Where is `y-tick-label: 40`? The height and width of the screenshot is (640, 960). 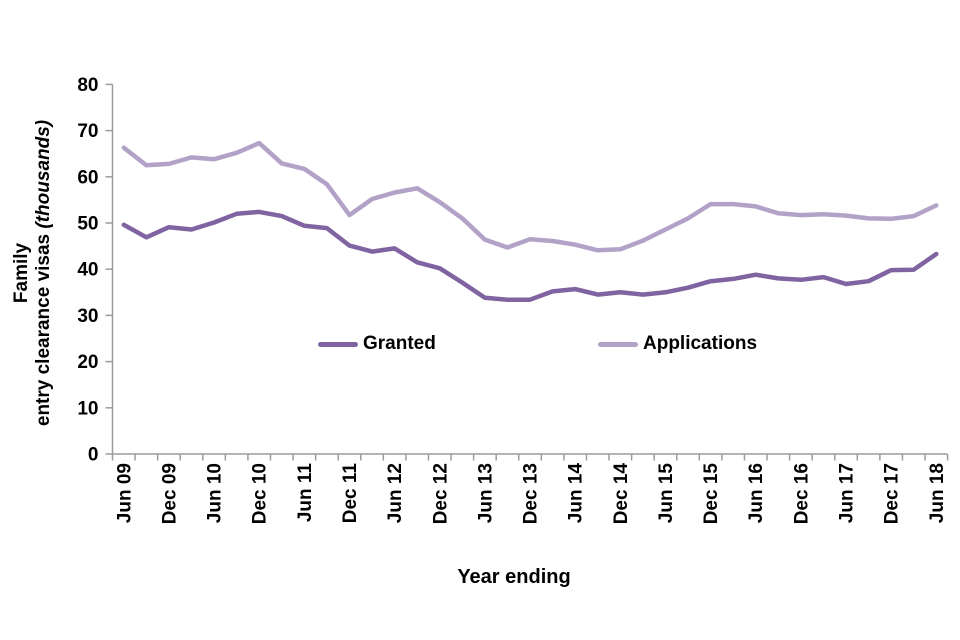 y-tick-label: 40 is located at coordinates (87, 270).